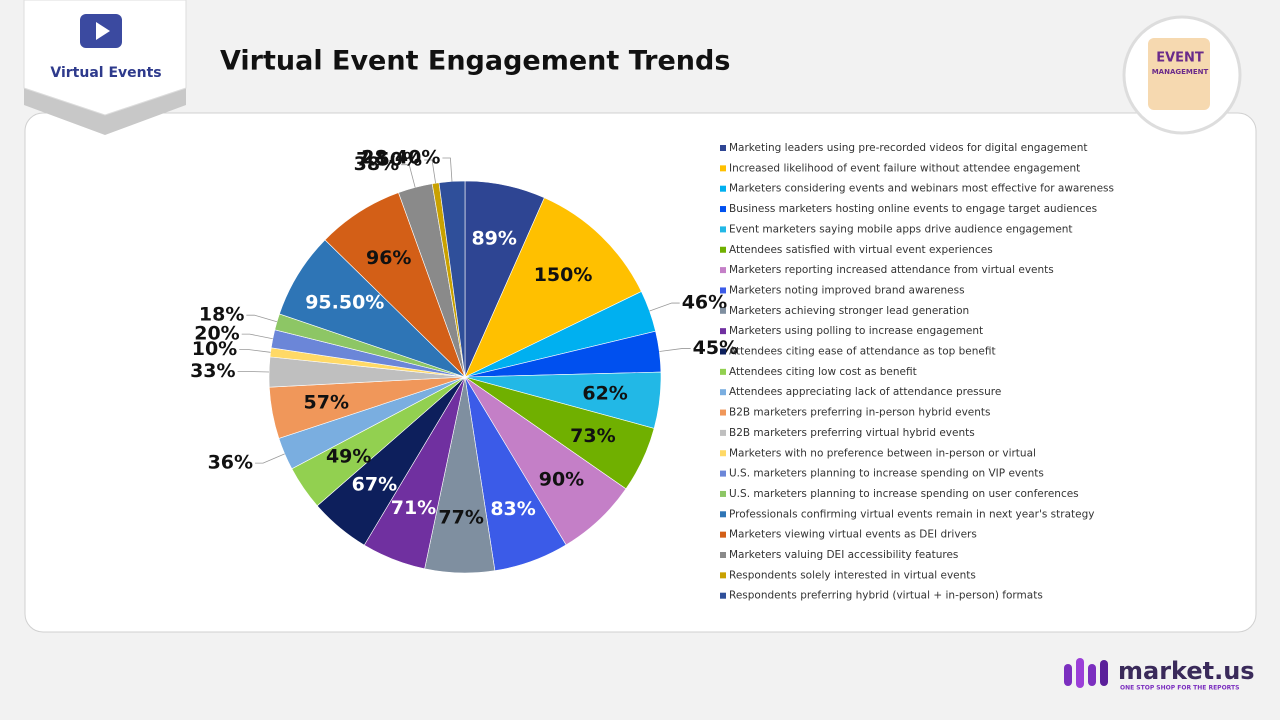  Describe the element at coordinates (704, 303) in the screenshot. I see `data-label: 46%` at that location.